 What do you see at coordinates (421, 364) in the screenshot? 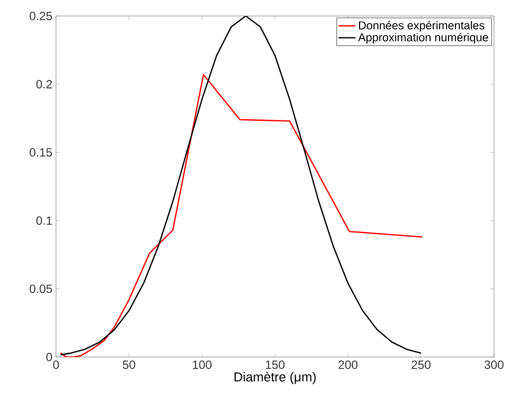
I see `x-tick-label: 250` at bounding box center [421, 364].